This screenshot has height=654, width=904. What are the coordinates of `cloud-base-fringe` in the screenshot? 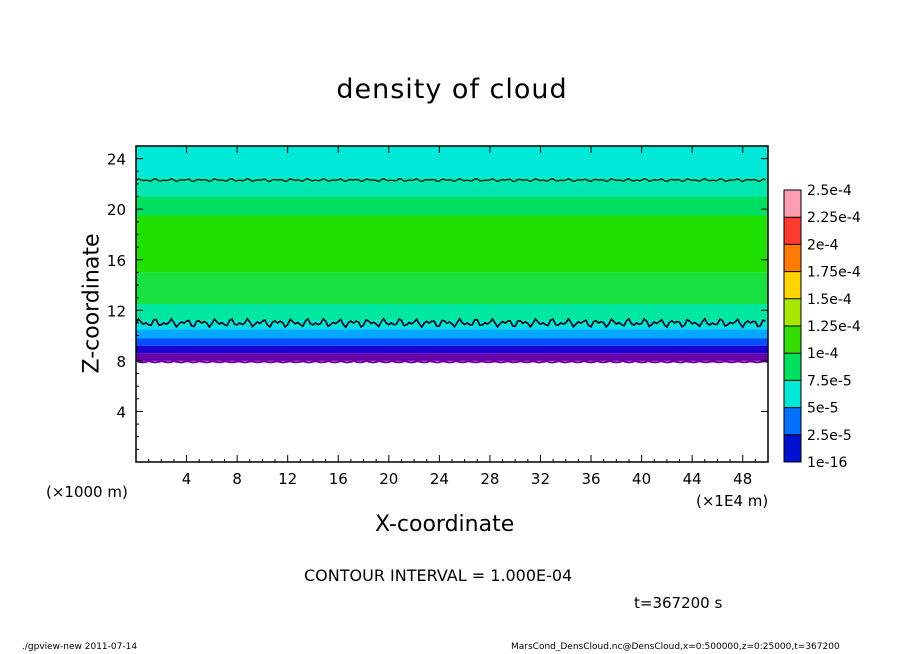 It's located at (452, 361).